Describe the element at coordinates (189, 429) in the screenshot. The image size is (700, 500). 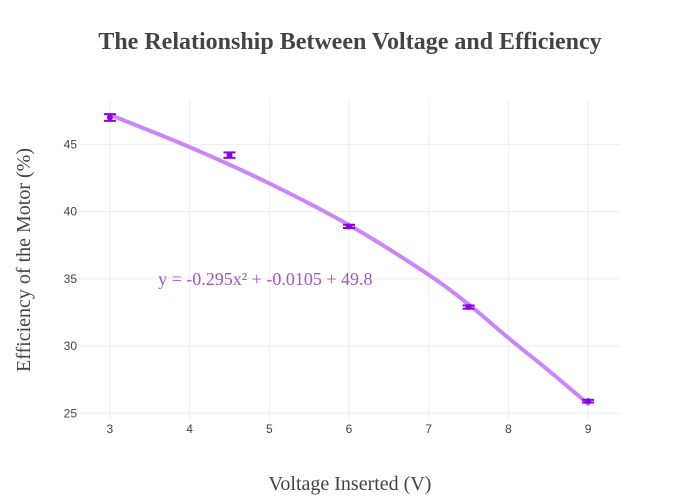
I see `x-tick-label: 4` at that location.